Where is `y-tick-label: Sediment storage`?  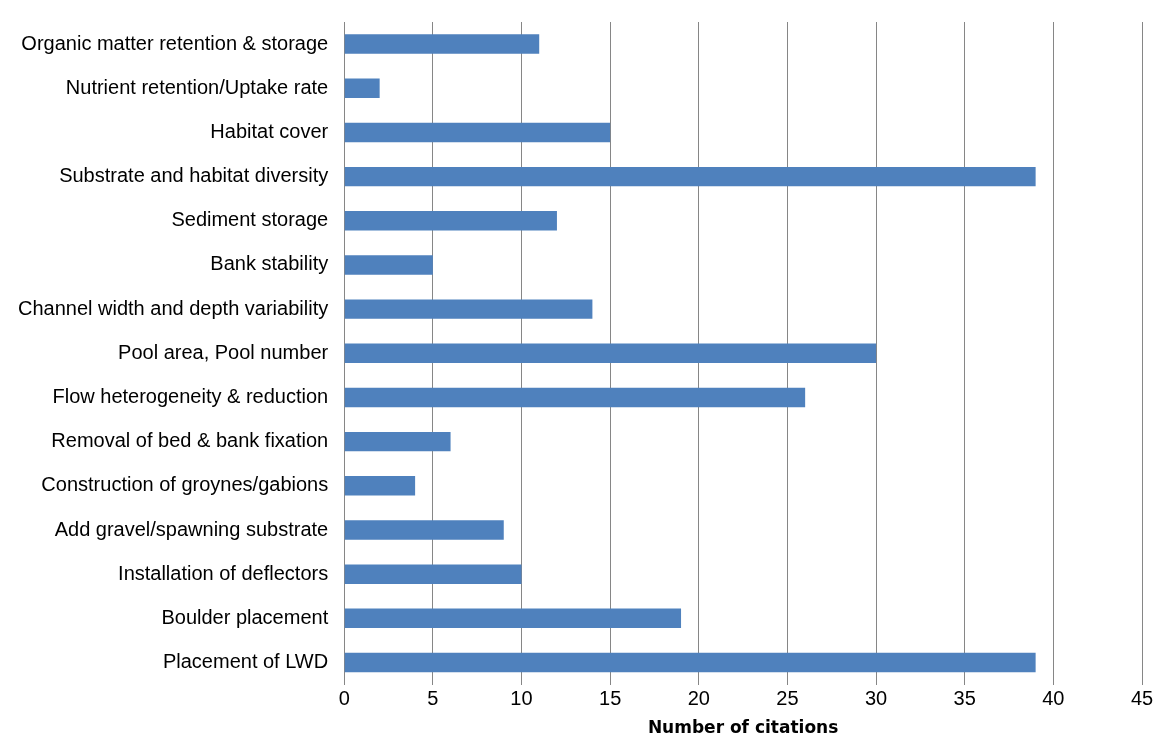 y-tick-label: Sediment storage is located at coordinates (250, 219).